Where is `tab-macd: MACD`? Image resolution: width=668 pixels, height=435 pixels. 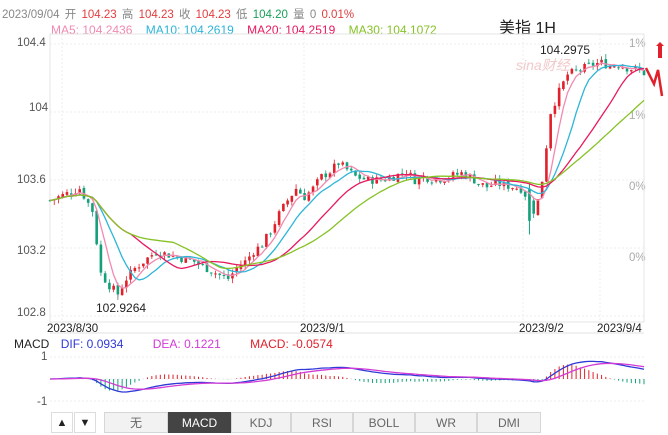 tab-macd: MACD is located at coordinates (199, 422).